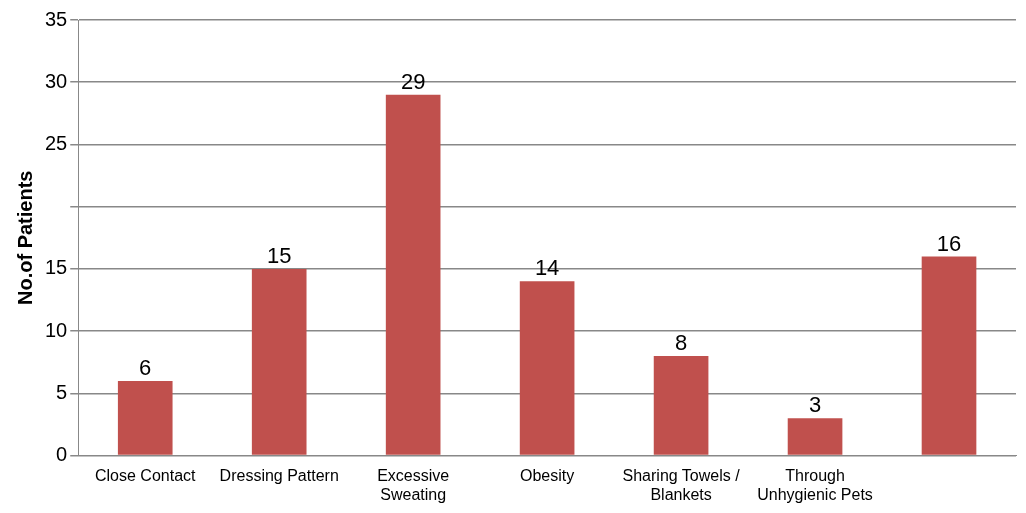 This screenshot has height=513, width=1026. Describe the element at coordinates (56, 18) in the screenshot. I see `y-tick-label: 35` at that location.